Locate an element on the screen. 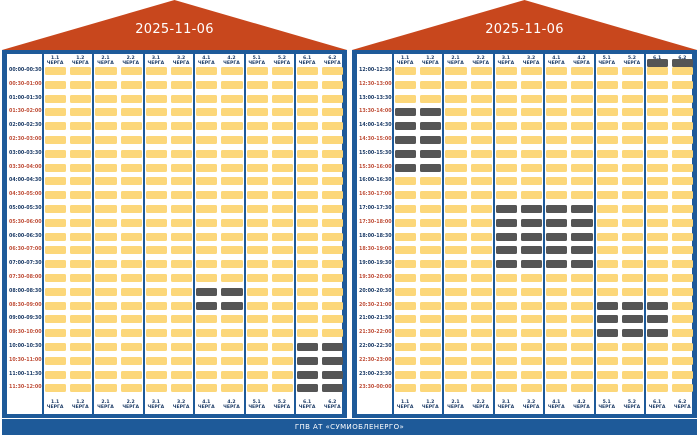 This screenshot has width=700, height=436. time-slot-label: 02:00-02:30 is located at coordinates (25, 126).